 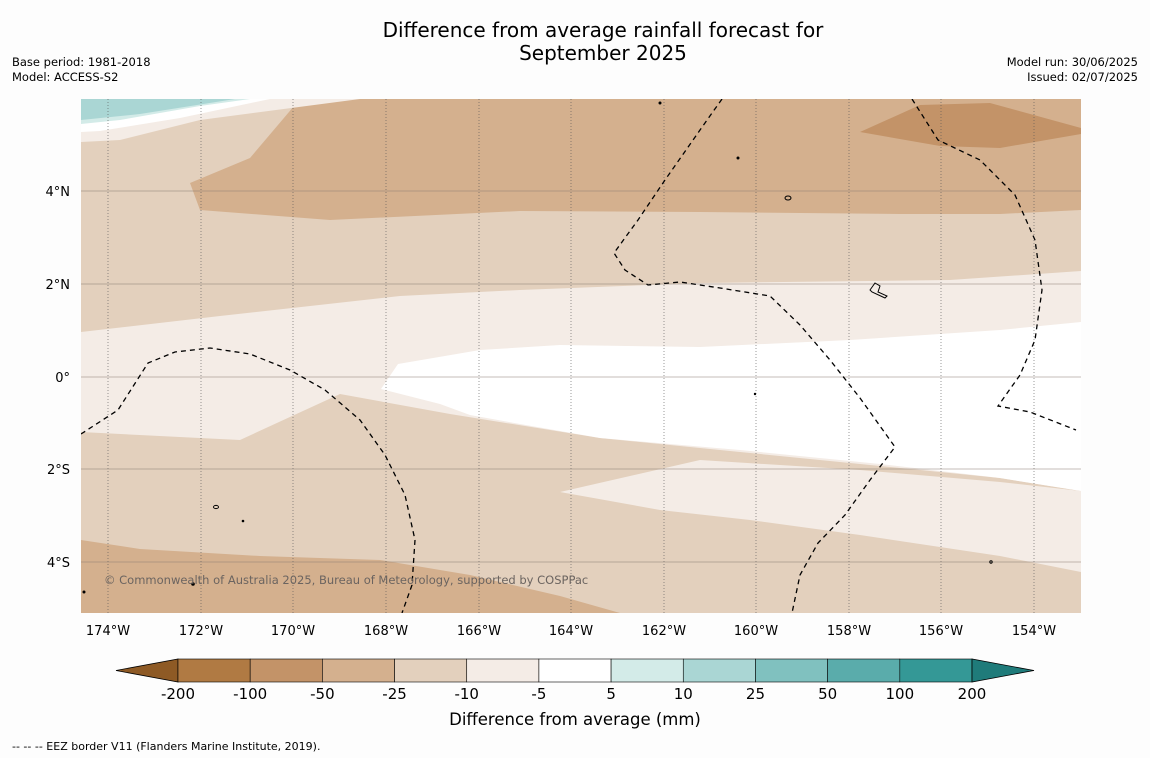 What do you see at coordinates (108, 631) in the screenshot?
I see `longitude-label: 174°W` at bounding box center [108, 631].